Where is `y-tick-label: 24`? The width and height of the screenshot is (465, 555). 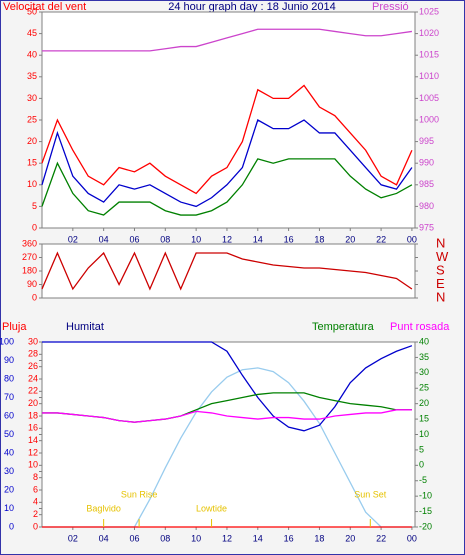 y-tick-label: 24 is located at coordinates (33, 378).